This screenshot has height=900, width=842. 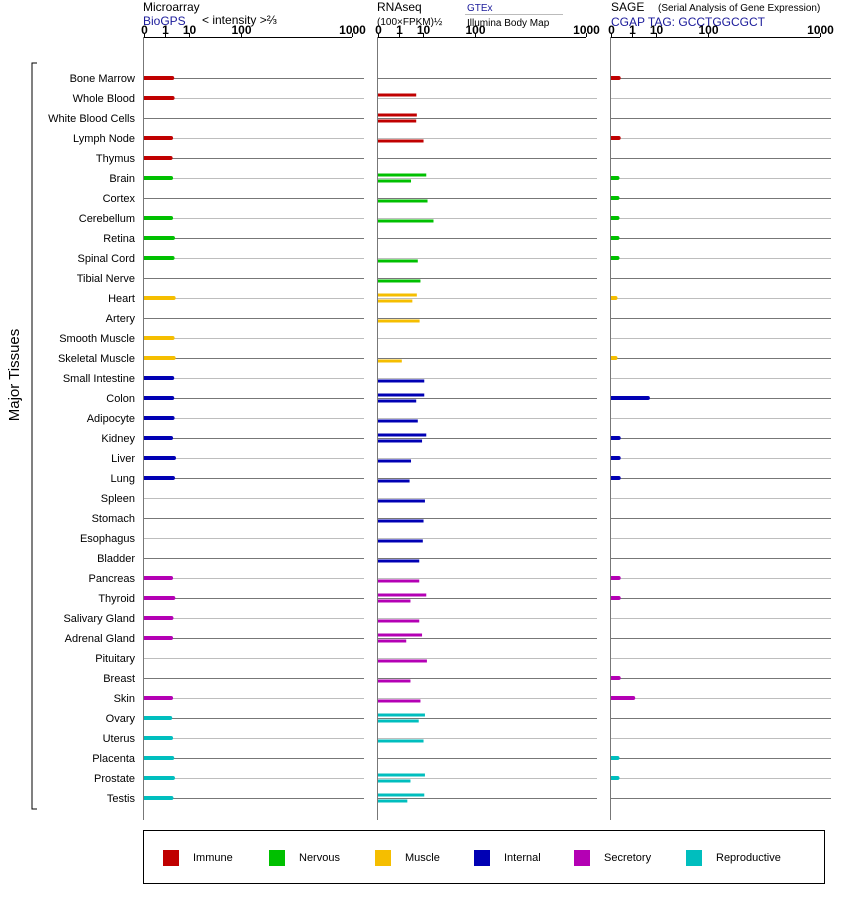 What do you see at coordinates (122, 179) in the screenshot?
I see `tissue-label: Brain` at bounding box center [122, 179].